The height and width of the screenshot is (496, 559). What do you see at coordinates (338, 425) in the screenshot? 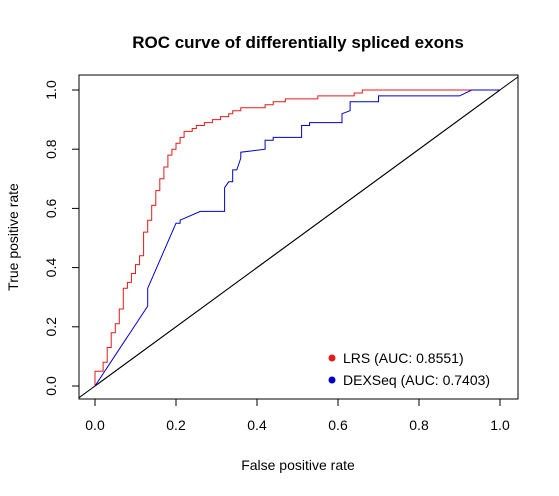
I see `x-tick-label-3: 0.6` at bounding box center [338, 425].